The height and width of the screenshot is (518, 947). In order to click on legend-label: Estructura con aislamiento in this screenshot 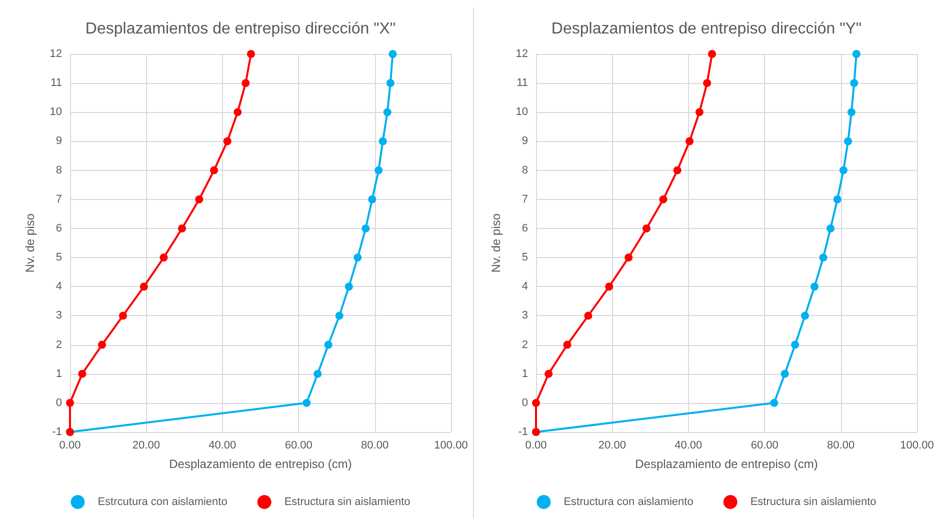, I will do `click(629, 502)`.